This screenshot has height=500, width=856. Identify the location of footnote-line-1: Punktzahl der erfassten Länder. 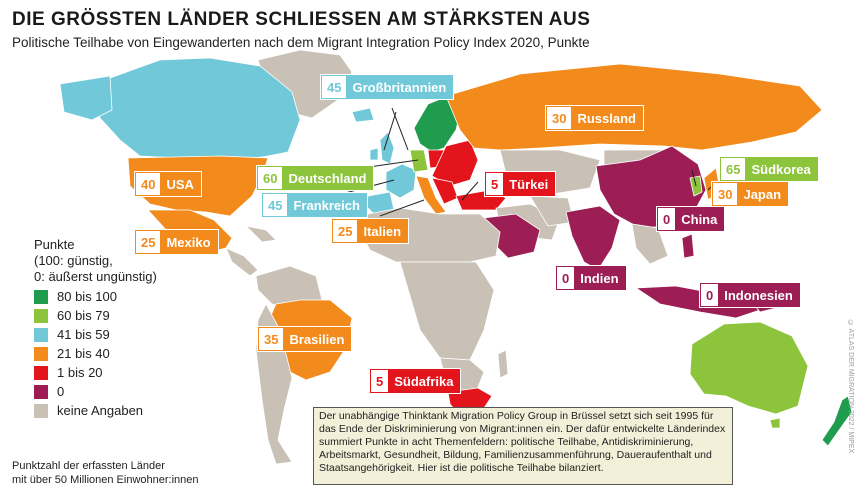
(88, 466).